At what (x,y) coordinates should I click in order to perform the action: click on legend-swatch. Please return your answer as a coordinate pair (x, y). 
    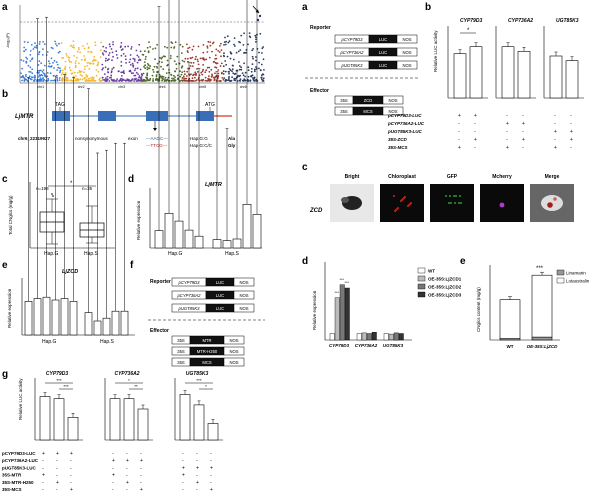
    Looking at the image, I should click on (421, 286).